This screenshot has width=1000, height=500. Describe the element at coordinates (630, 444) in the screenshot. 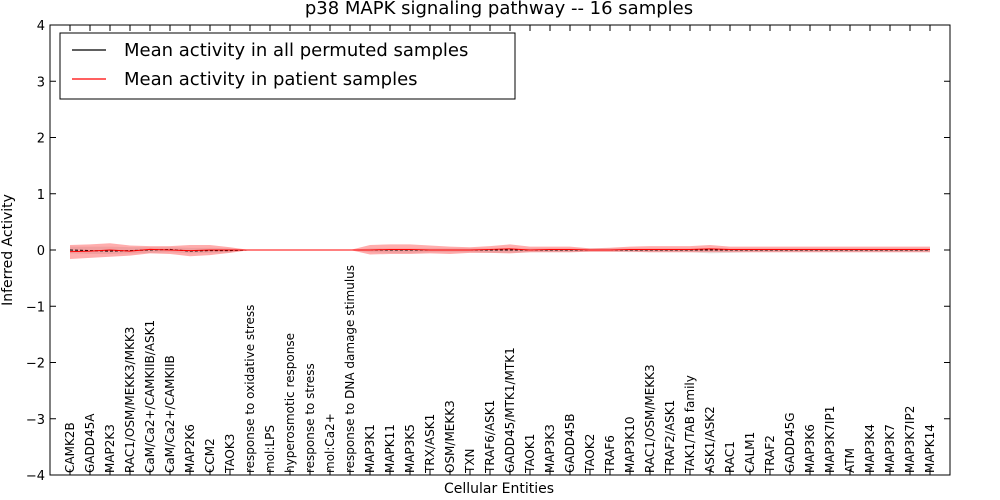

I see `x-tick-label: MAP3K10` at that location.